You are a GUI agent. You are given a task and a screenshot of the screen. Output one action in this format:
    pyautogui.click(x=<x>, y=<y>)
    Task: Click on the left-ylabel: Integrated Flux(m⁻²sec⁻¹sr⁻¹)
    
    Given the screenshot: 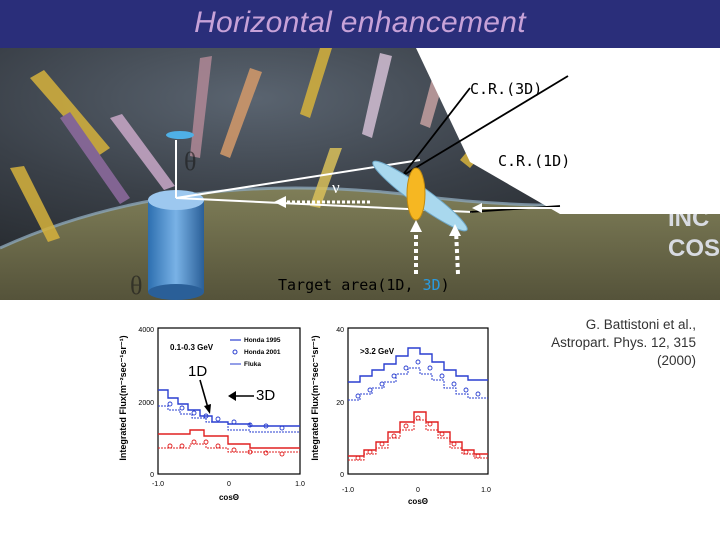 What is the action you would take?
    pyautogui.click(x=123, y=397)
    